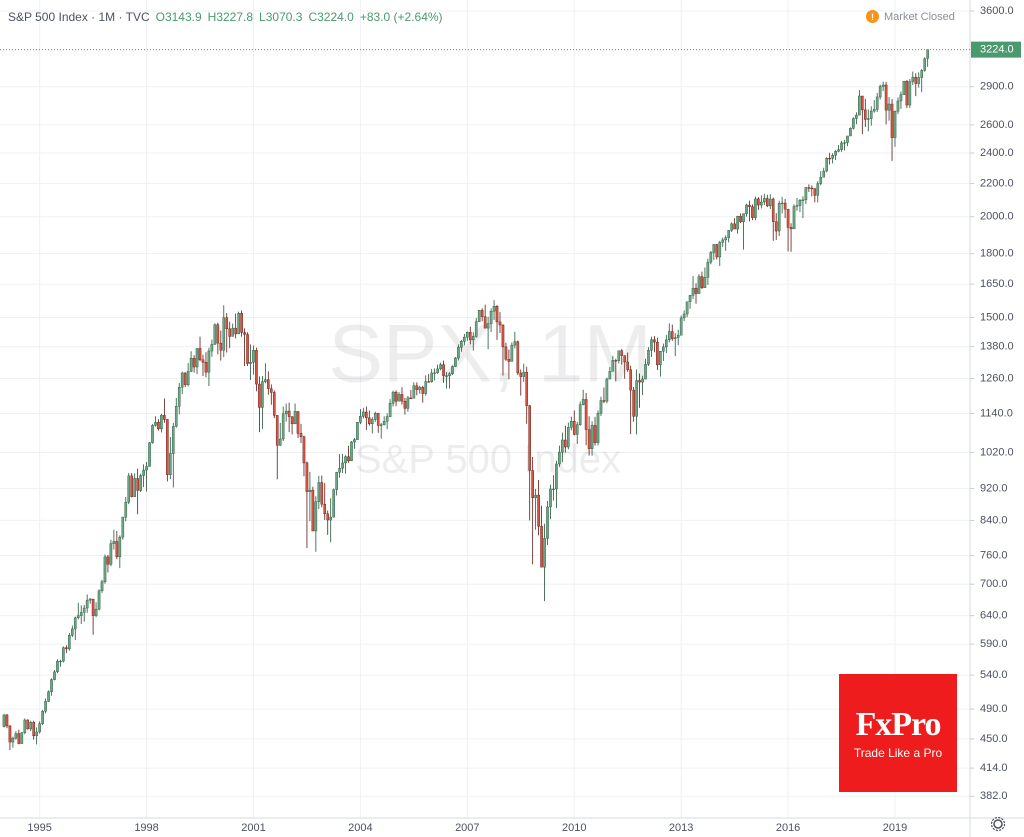 The width and height of the screenshot is (1024, 837). What do you see at coordinates (994, 644) in the screenshot?
I see `y-tick-label: 590.0` at bounding box center [994, 644].